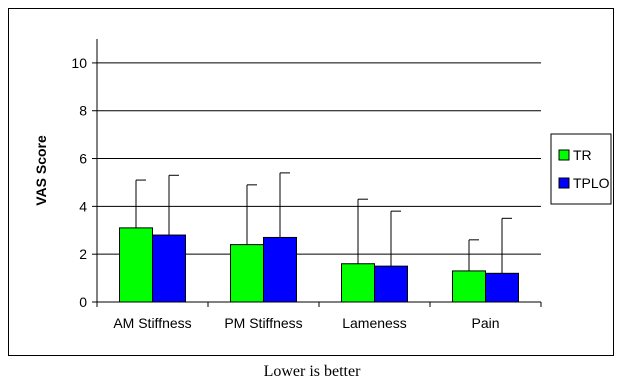  Describe the element at coordinates (83, 206) in the screenshot. I see `y-tick-label-4: 4` at that location.